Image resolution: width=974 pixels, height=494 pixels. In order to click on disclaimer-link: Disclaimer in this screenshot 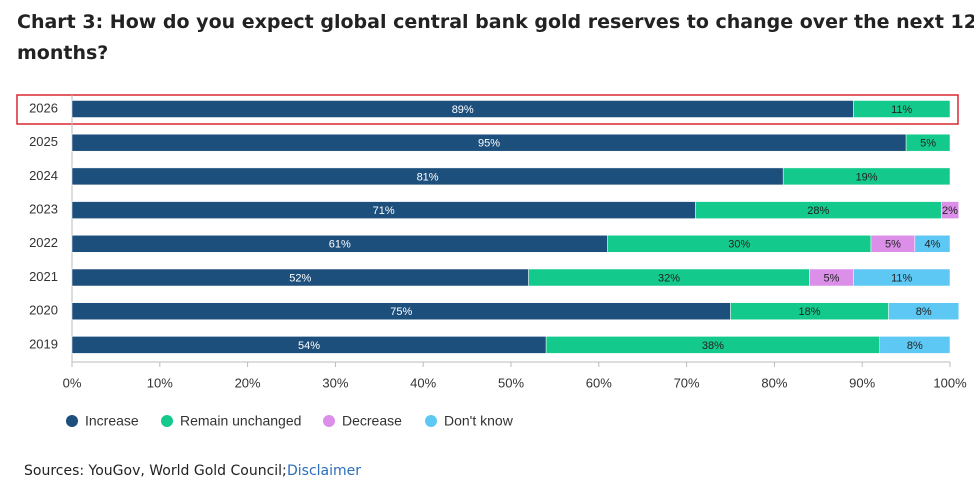, I will do `click(324, 471)`.